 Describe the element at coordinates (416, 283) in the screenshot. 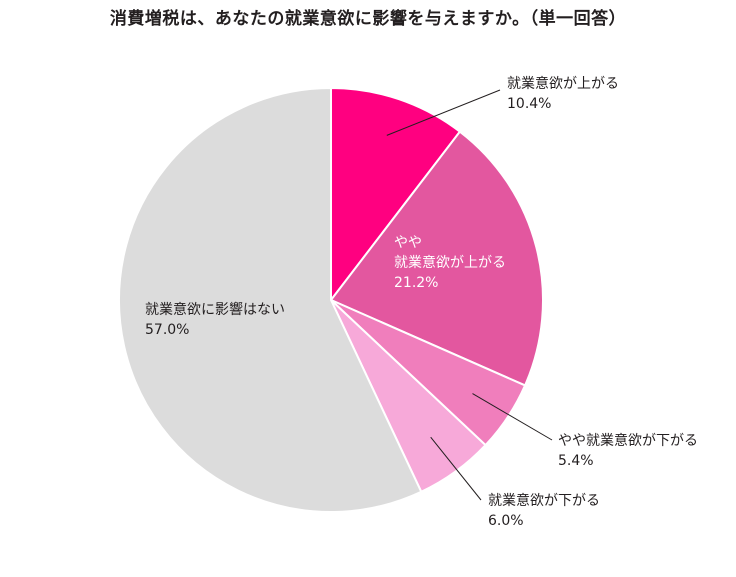

I see `slice-value-label: 21.2%` at that location.